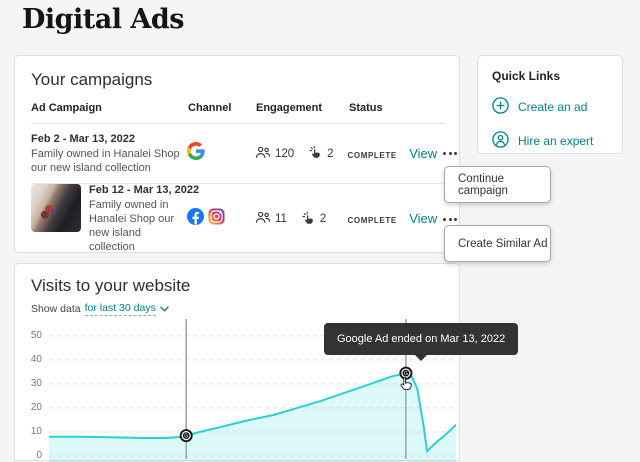 Image resolution: width=640 pixels, height=462 pixels. I want to click on y-axis-tick-label: 30, so click(36, 383).